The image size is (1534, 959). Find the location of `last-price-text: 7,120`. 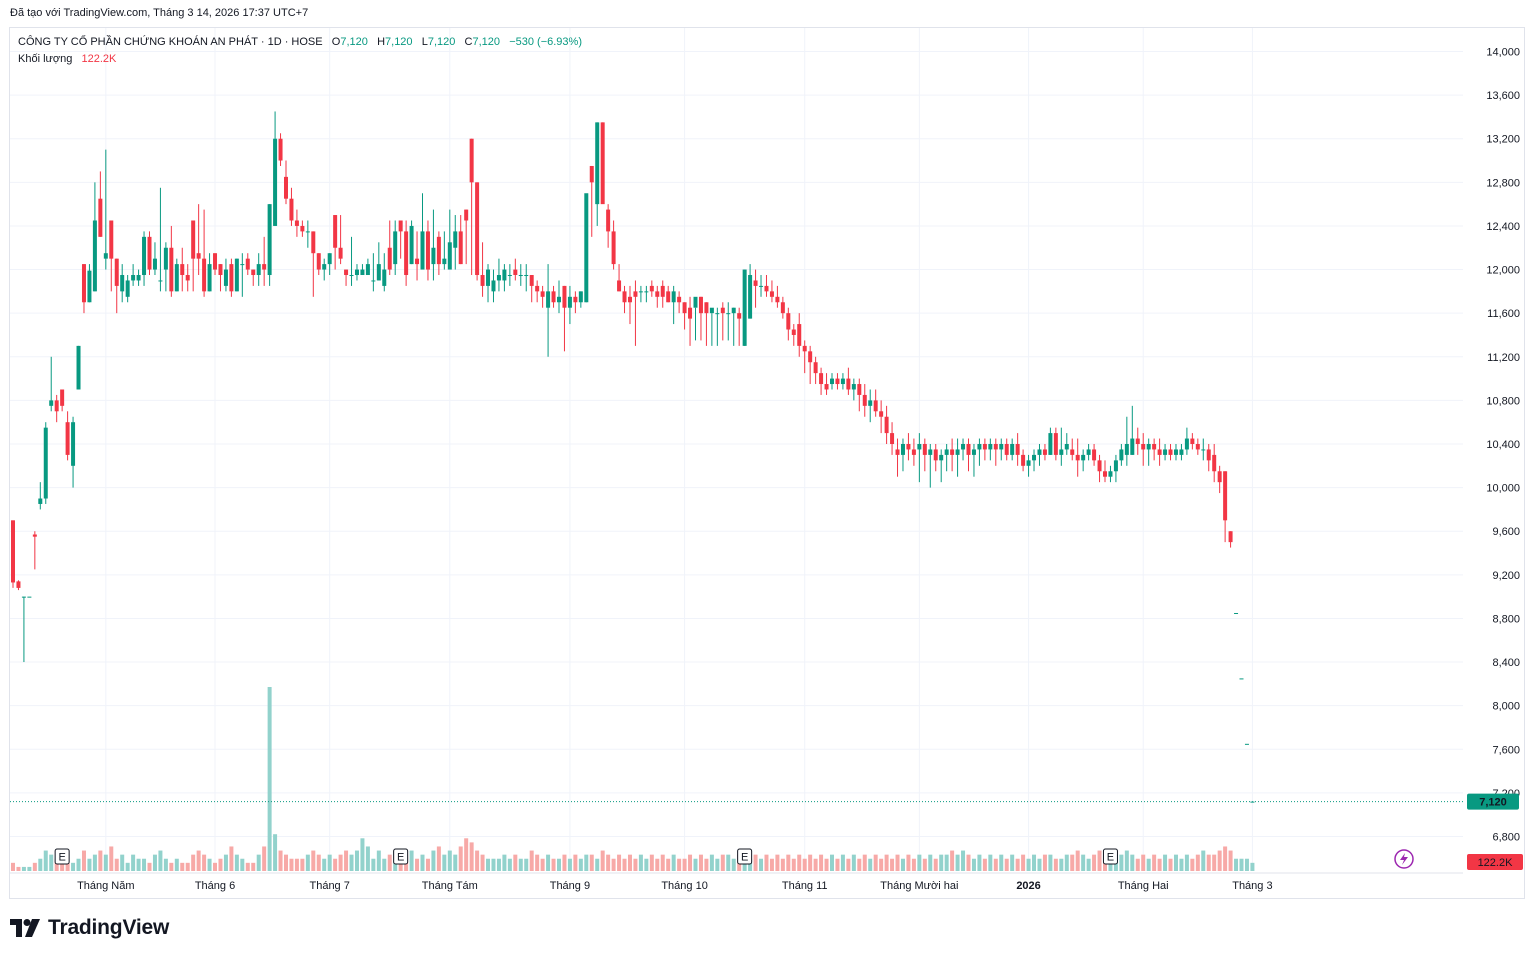

last-price-text: 7,120 is located at coordinates (1493, 803).